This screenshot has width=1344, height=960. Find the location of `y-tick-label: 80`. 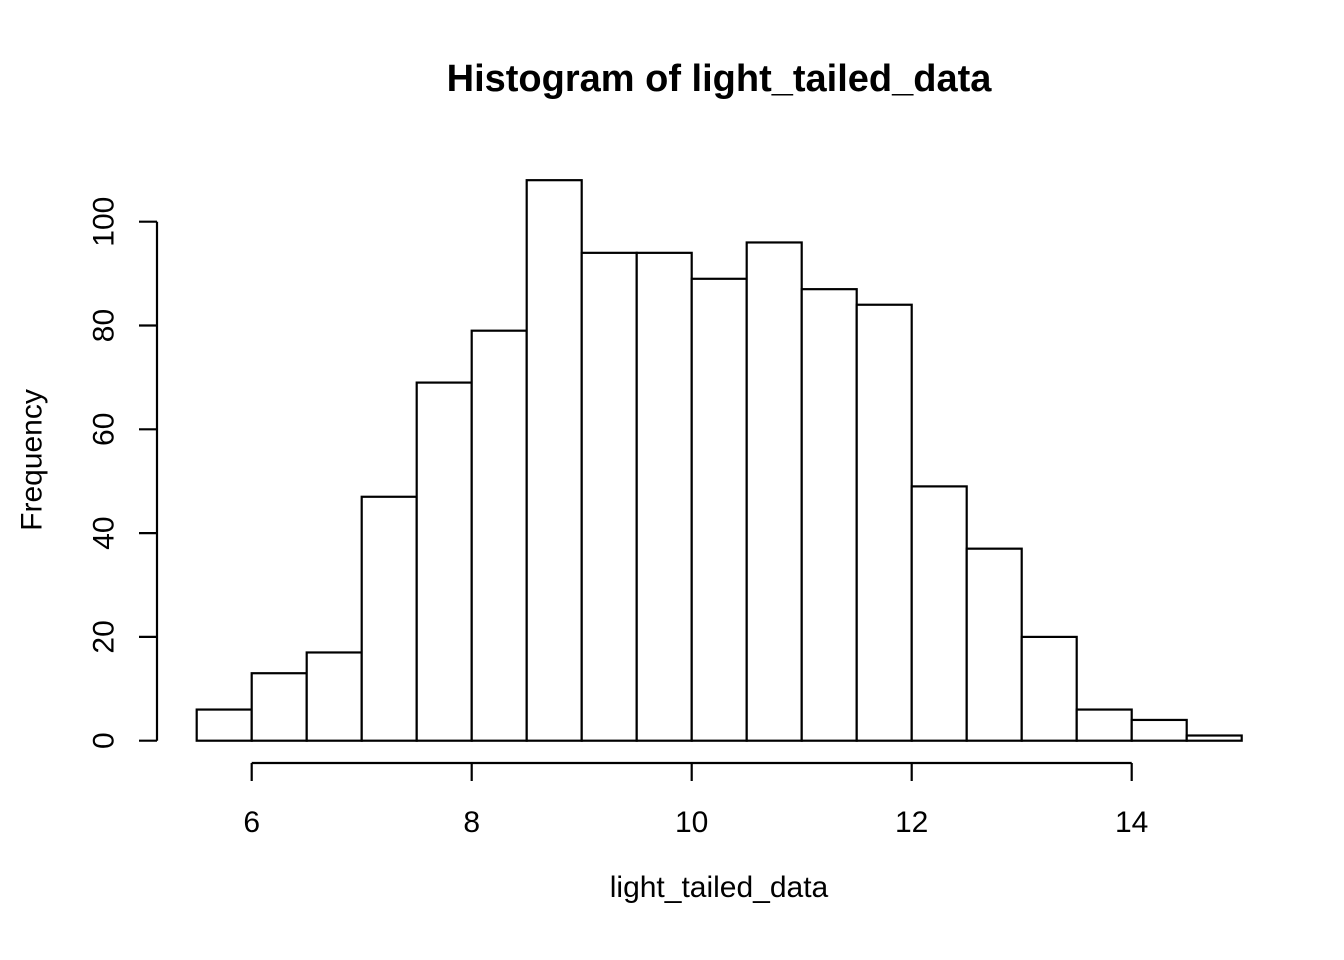

y-tick-label: 80 is located at coordinates (104, 325).